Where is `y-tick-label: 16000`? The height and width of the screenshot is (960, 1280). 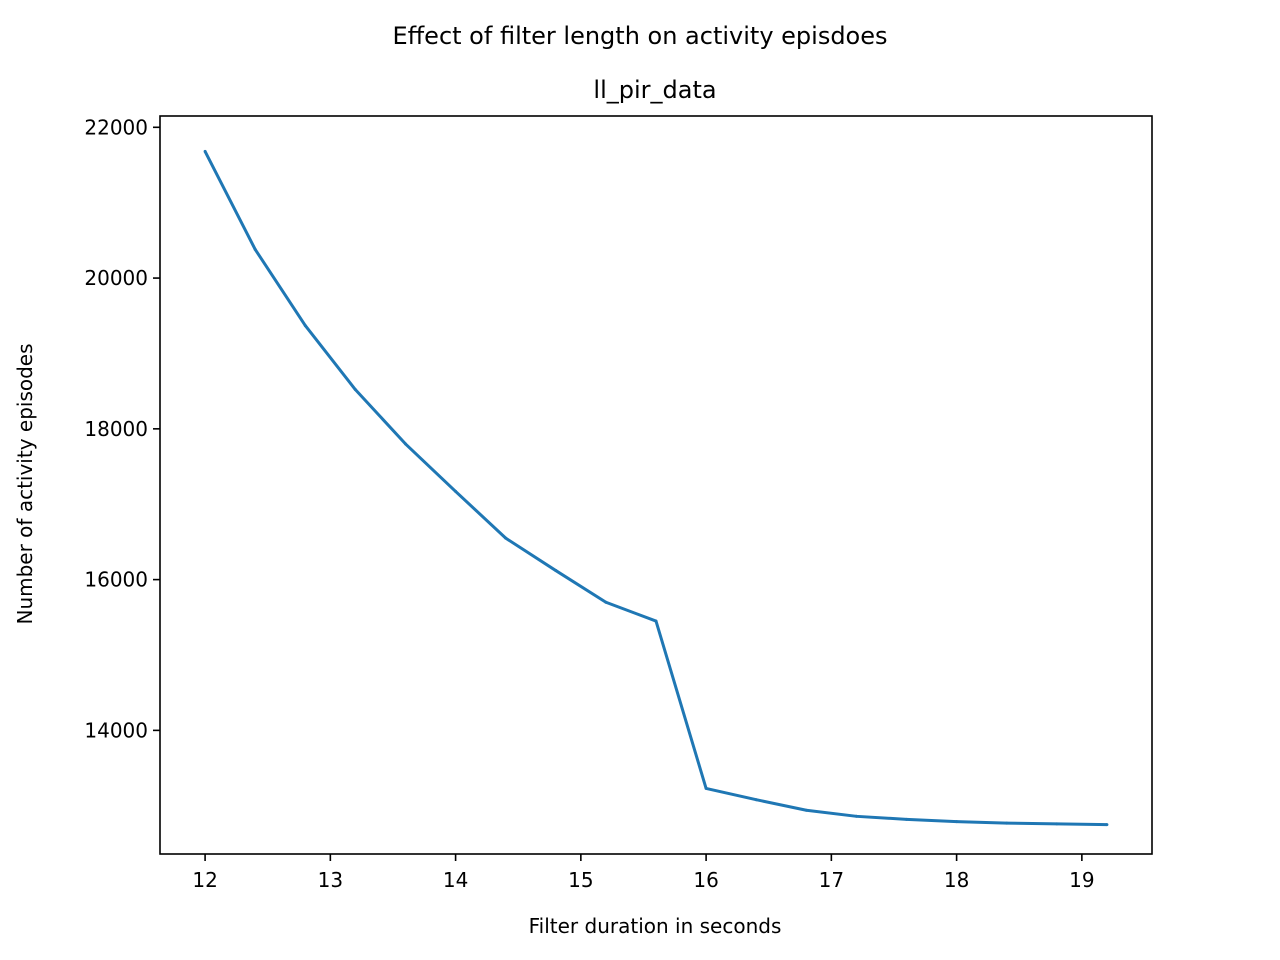
y-tick-label: 16000 is located at coordinates (116, 580).